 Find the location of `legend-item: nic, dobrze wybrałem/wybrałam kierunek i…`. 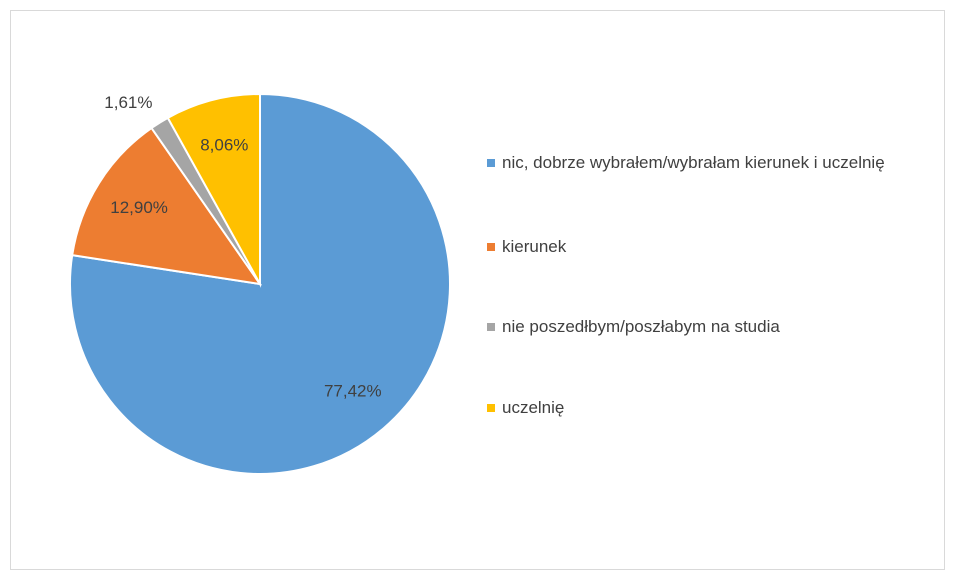

legend-item: nic, dobrze wybrałem/wybrałam kierunek i… is located at coordinates (707, 163).